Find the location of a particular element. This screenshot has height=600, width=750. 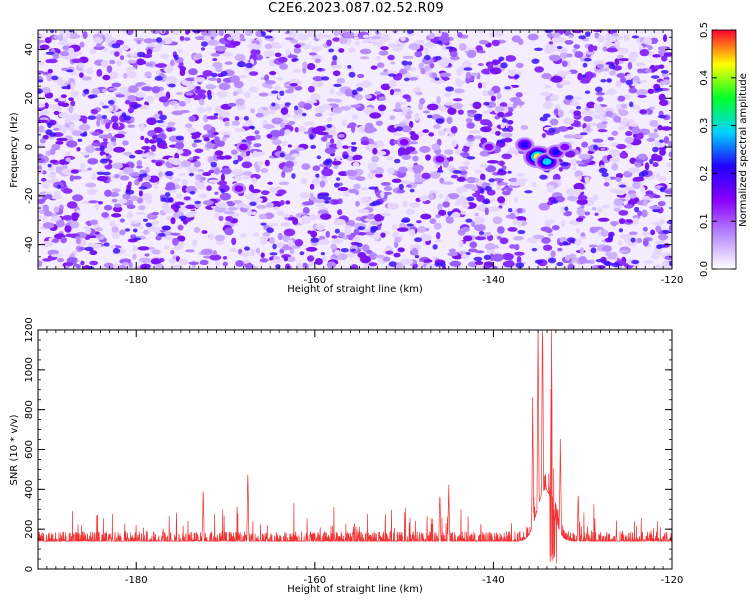

snr-x-tick-label: -160 is located at coordinates (314, 580).